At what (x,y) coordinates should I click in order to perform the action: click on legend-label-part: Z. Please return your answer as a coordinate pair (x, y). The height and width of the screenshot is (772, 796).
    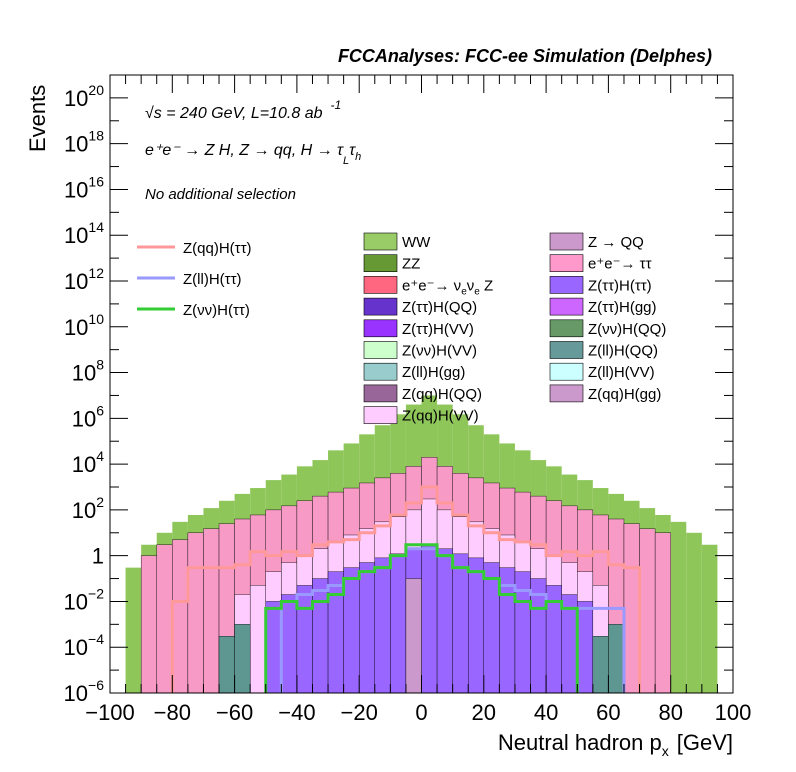
    Looking at the image, I should click on (486, 285).